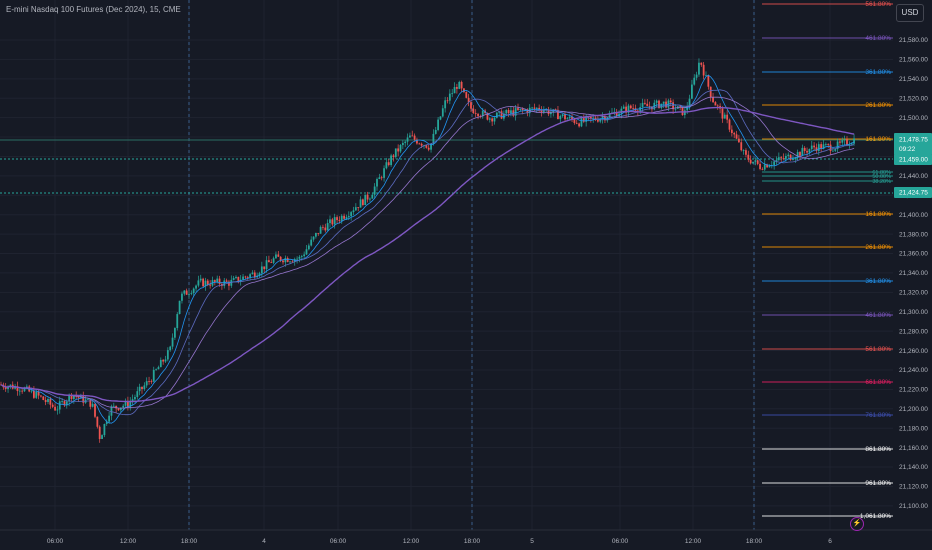  Describe the element at coordinates (189, 541) in the screenshot. I see `time-tick-label: 18:00` at that location.